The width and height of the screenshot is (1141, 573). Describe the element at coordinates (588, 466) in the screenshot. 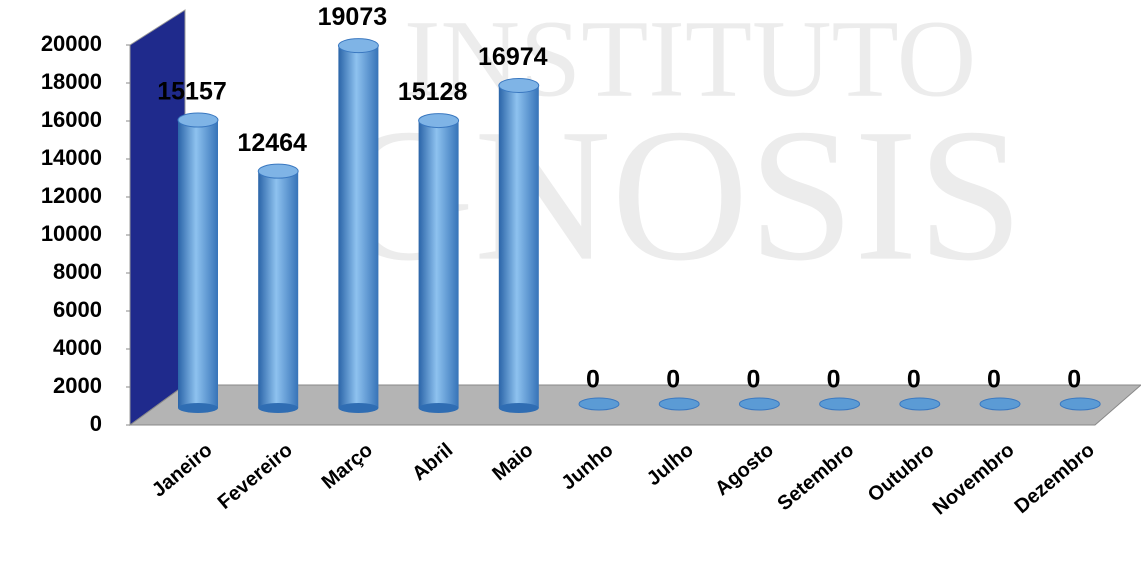

I see `x-tick-label: Junho` at that location.